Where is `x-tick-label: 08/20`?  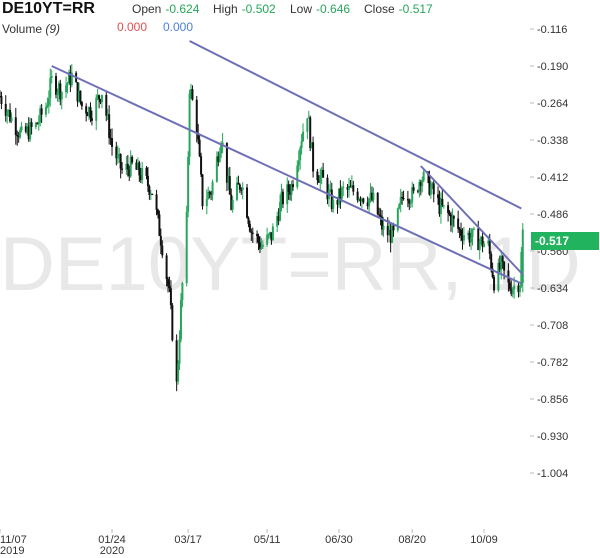
x-tick-label: 08/20 is located at coordinates (412, 540).